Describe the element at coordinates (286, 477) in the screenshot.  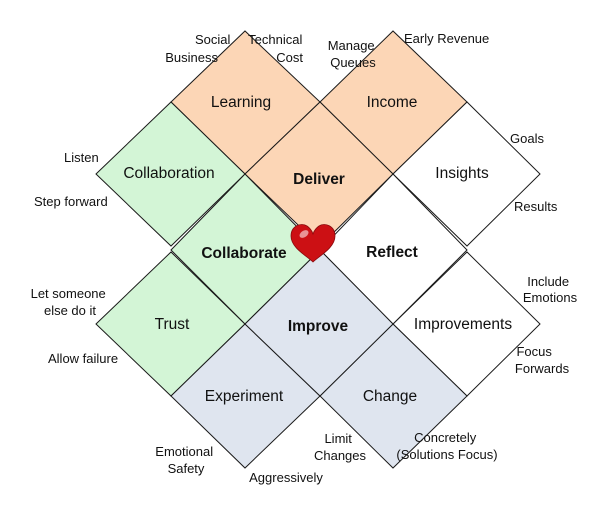
I see `note-aggressively: Aggressively` at that location.